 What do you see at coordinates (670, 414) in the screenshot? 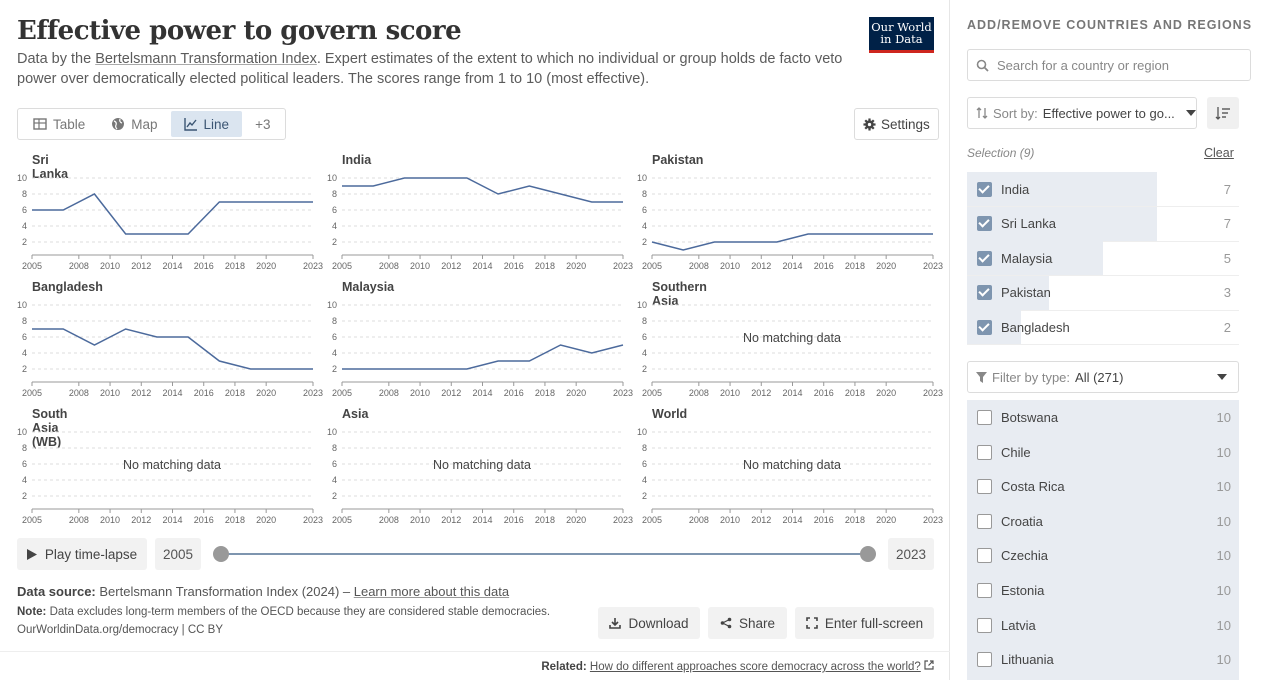
I see `facet-title: World` at bounding box center [670, 414].